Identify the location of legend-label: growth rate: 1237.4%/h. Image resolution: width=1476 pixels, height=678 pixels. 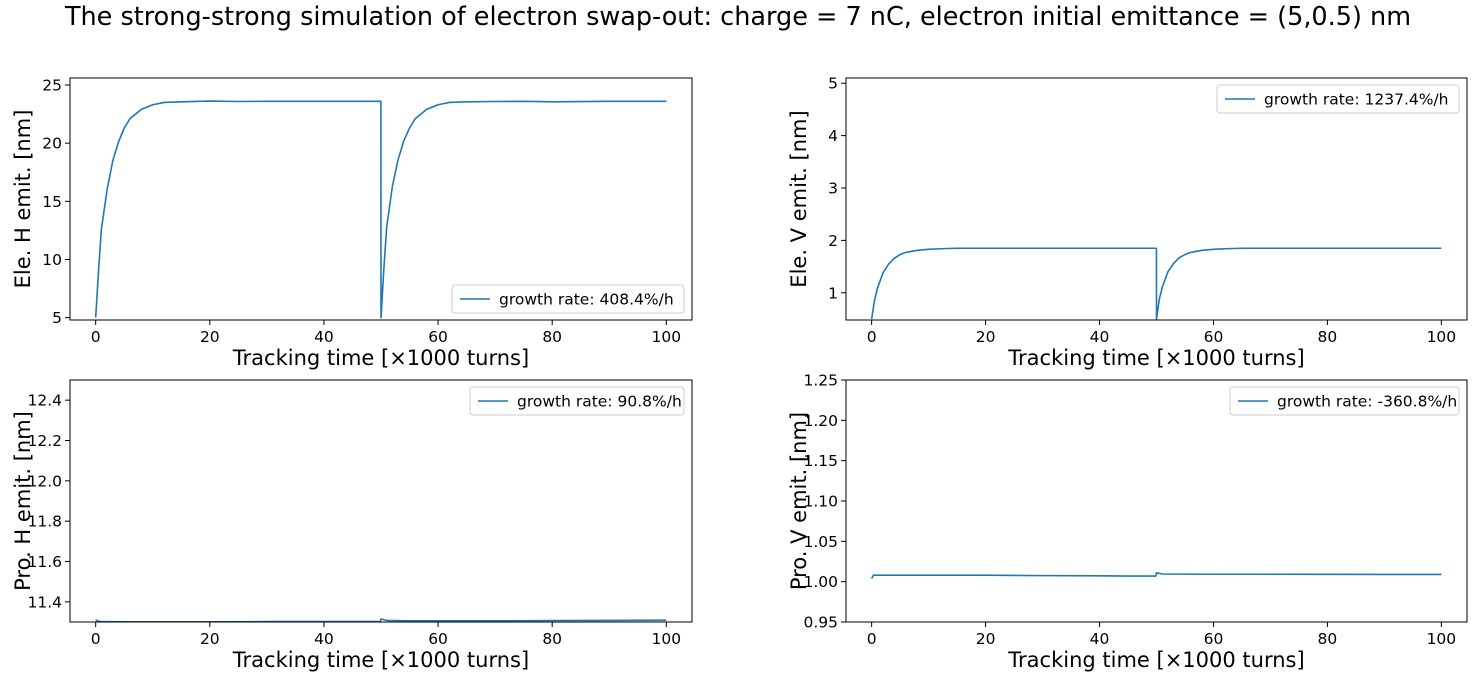
(1356, 100).